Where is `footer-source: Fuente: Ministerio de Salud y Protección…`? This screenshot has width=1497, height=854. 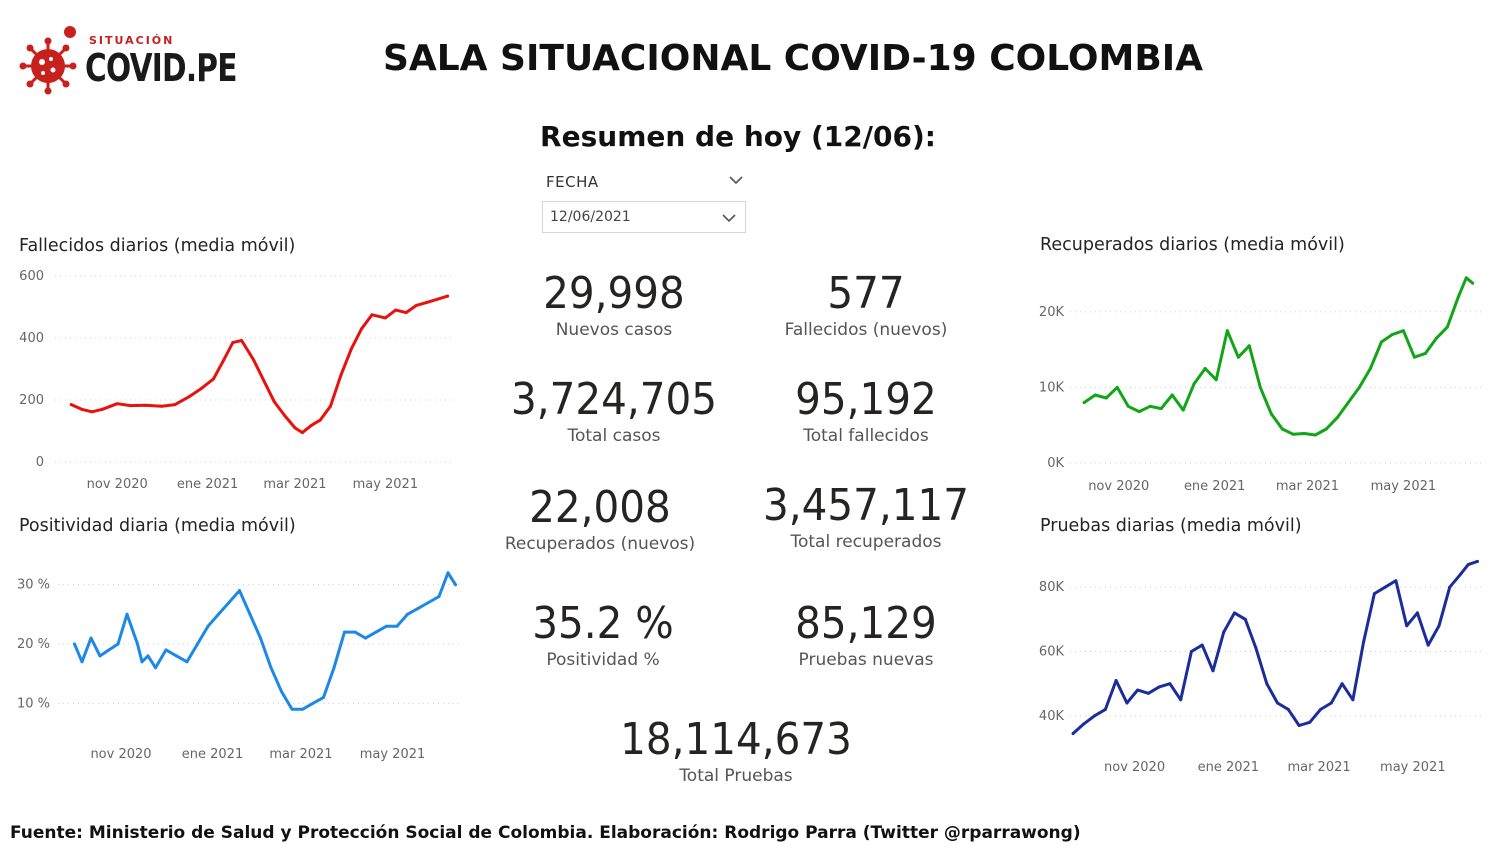 footer-source: Fuente: Ministerio de Salud y Protección… is located at coordinates (545, 833).